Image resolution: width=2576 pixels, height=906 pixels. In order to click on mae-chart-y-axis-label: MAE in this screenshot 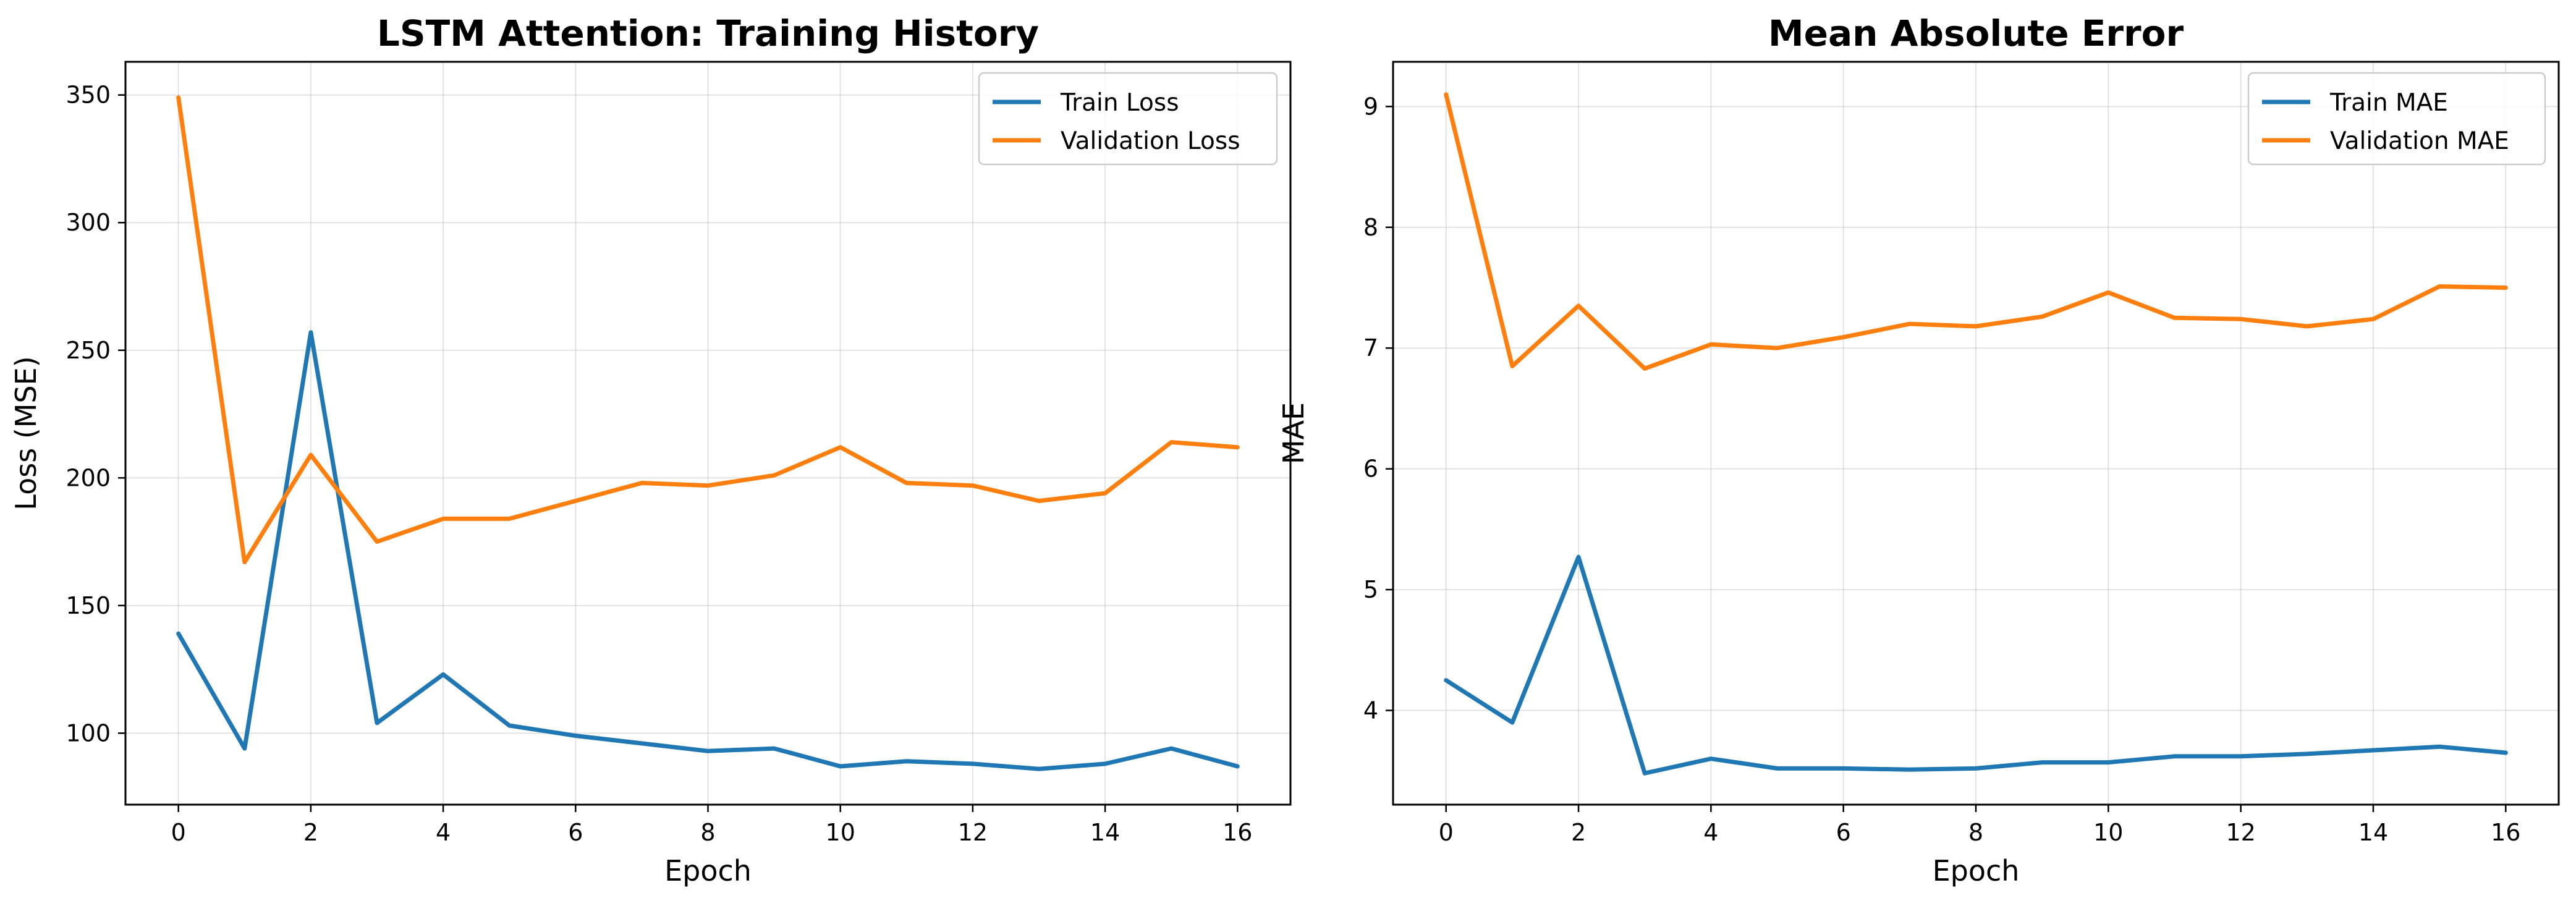, I will do `click(1293, 433)`.